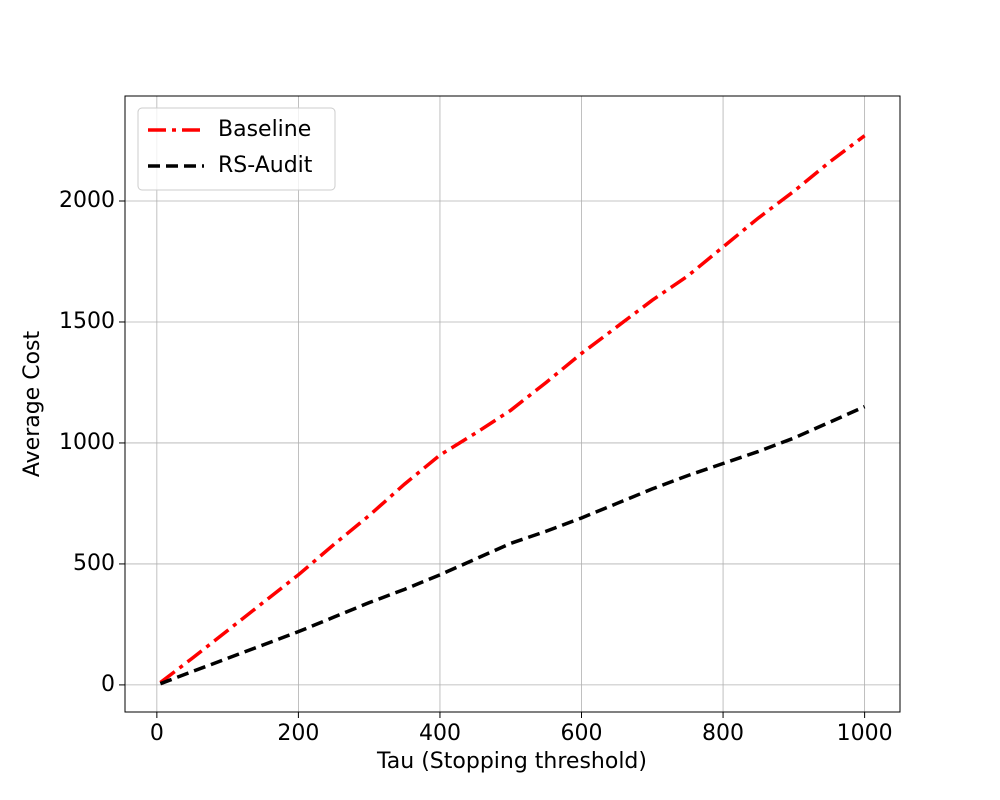 The height and width of the screenshot is (800, 1000). What do you see at coordinates (87, 200) in the screenshot?
I see `y-tick-label: 2000` at bounding box center [87, 200].